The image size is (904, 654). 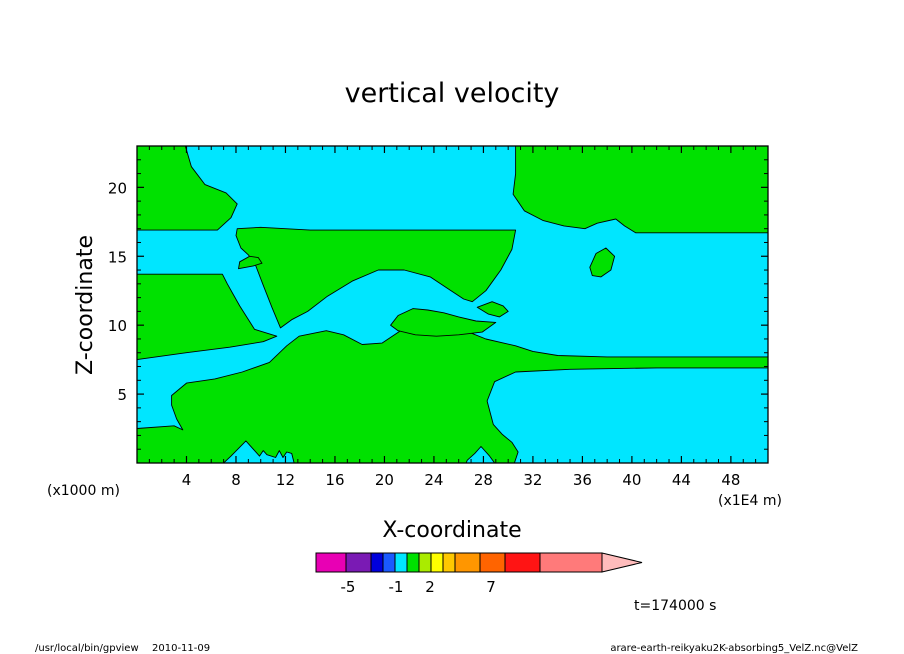 What do you see at coordinates (334, 480) in the screenshot?
I see `x-tick-label: 16` at bounding box center [334, 480].